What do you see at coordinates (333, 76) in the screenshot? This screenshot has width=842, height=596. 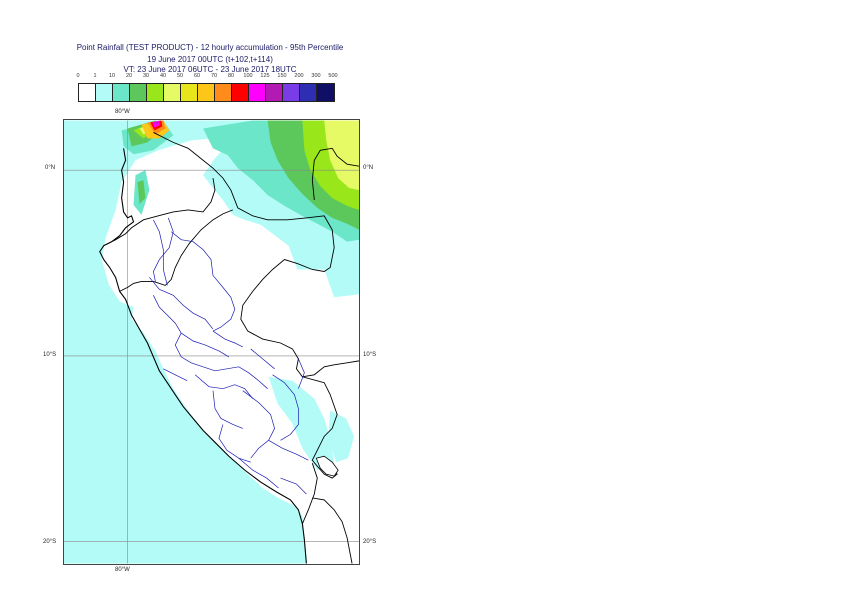 I see `legend-threshold-label: 500` at bounding box center [333, 76].